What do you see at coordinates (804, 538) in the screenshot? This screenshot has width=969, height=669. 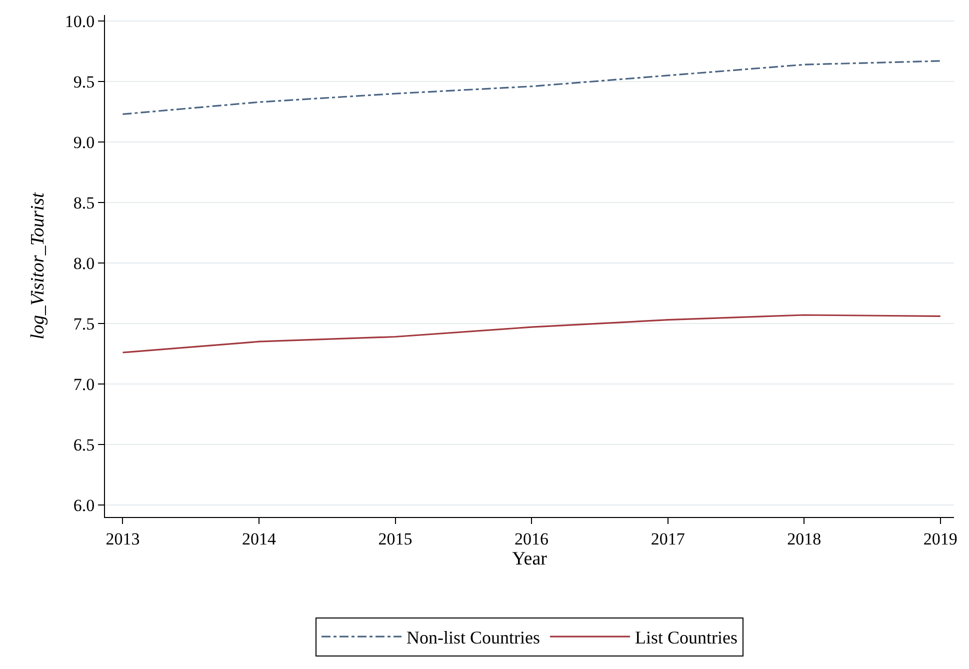 I see `x-tick-label: 2018` at bounding box center [804, 538].